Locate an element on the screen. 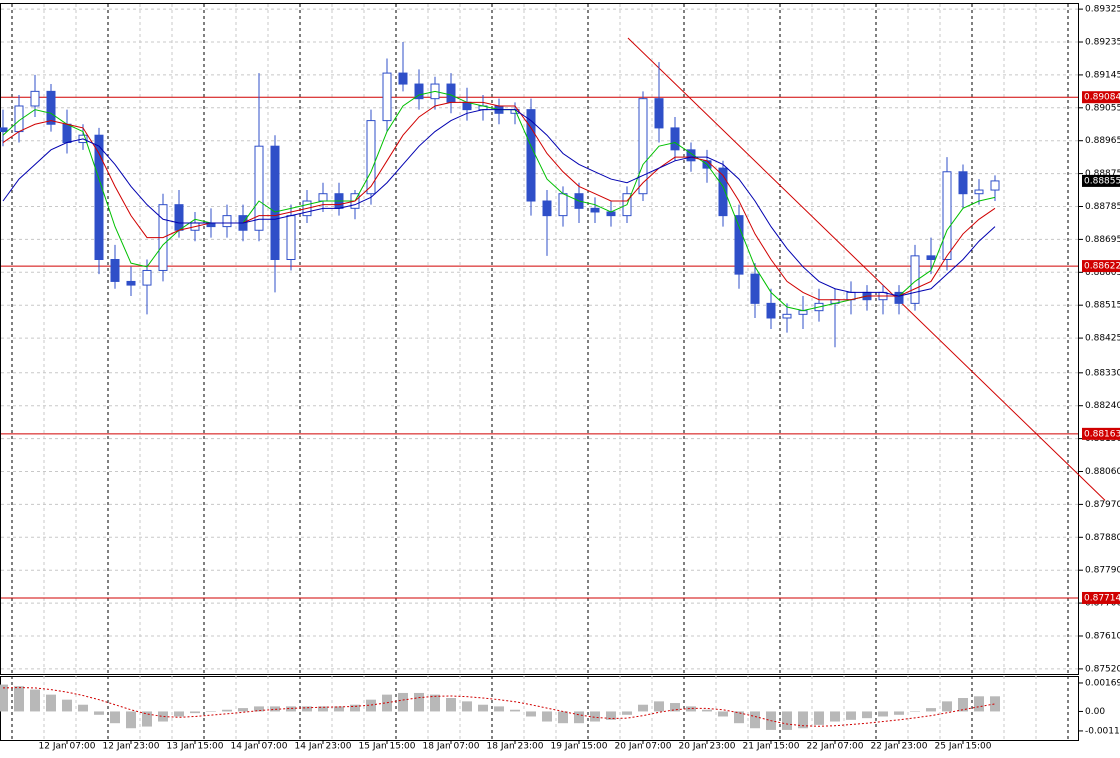 Image resolution: width=1120 pixels, height=758 pixels. y-tick-label: 0.88785 is located at coordinates (1102, 207).